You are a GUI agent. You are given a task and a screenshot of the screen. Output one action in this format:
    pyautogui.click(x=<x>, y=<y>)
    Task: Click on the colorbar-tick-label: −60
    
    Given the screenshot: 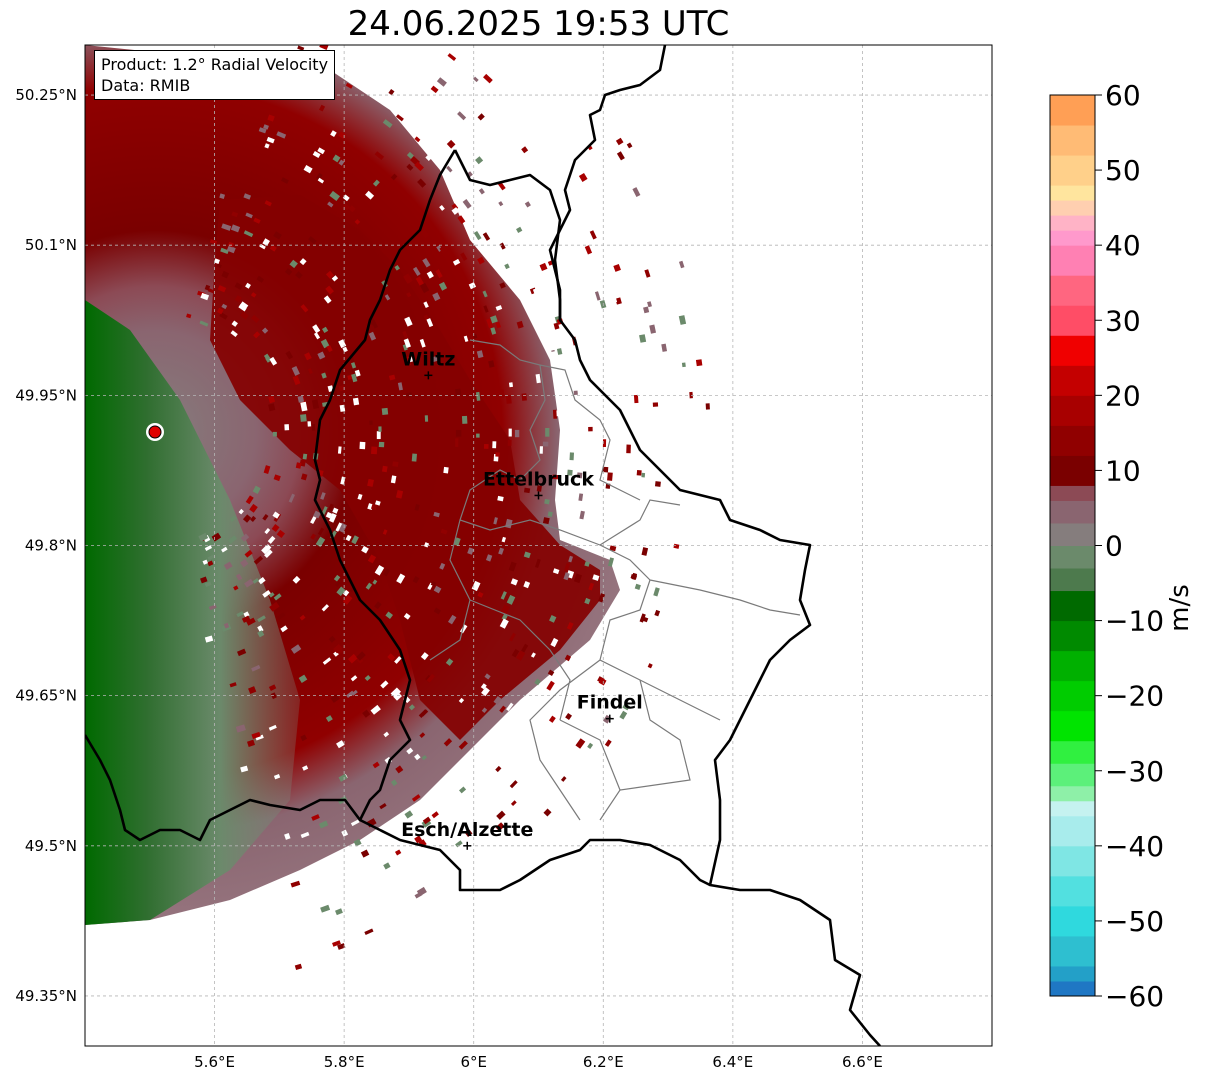 What is the action you would take?
    pyautogui.click(x=1134, y=996)
    